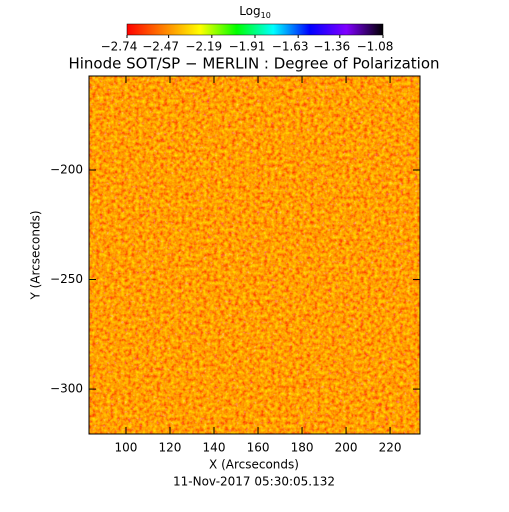  Describe the element at coordinates (247, 47) in the screenshot. I see `colorbar-tick-label: −1.91` at that location.